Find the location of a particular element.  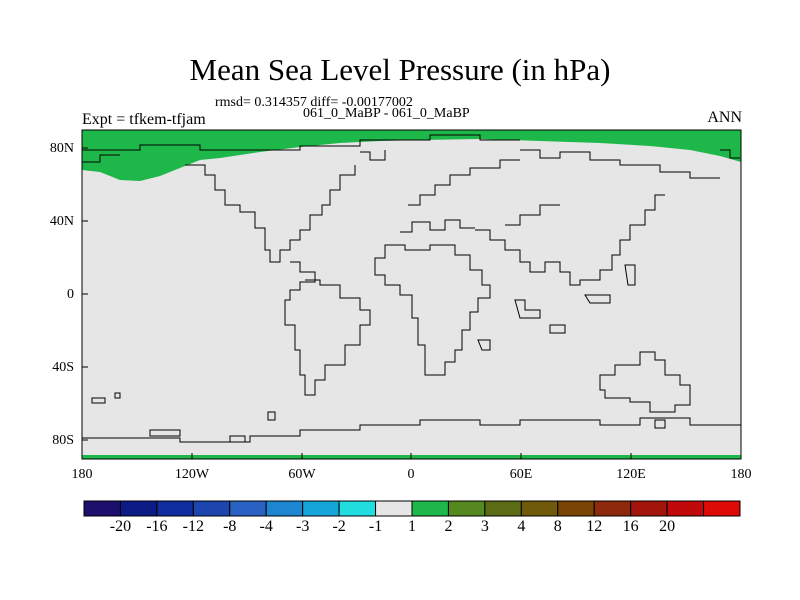

colorbar-label: -1 is located at coordinates (375, 526).